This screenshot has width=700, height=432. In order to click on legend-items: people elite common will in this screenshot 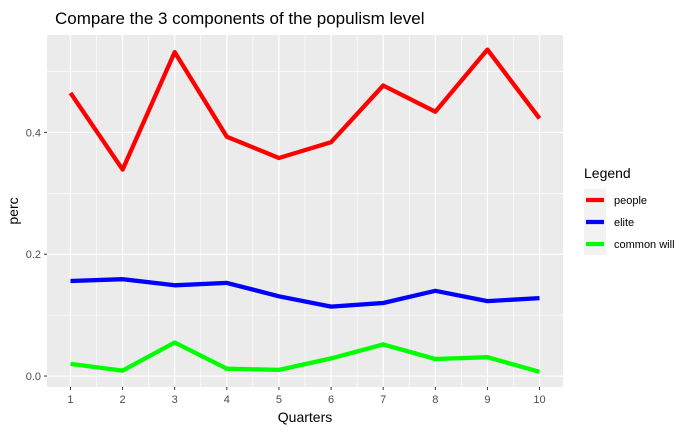, I will do `click(629, 222)`.